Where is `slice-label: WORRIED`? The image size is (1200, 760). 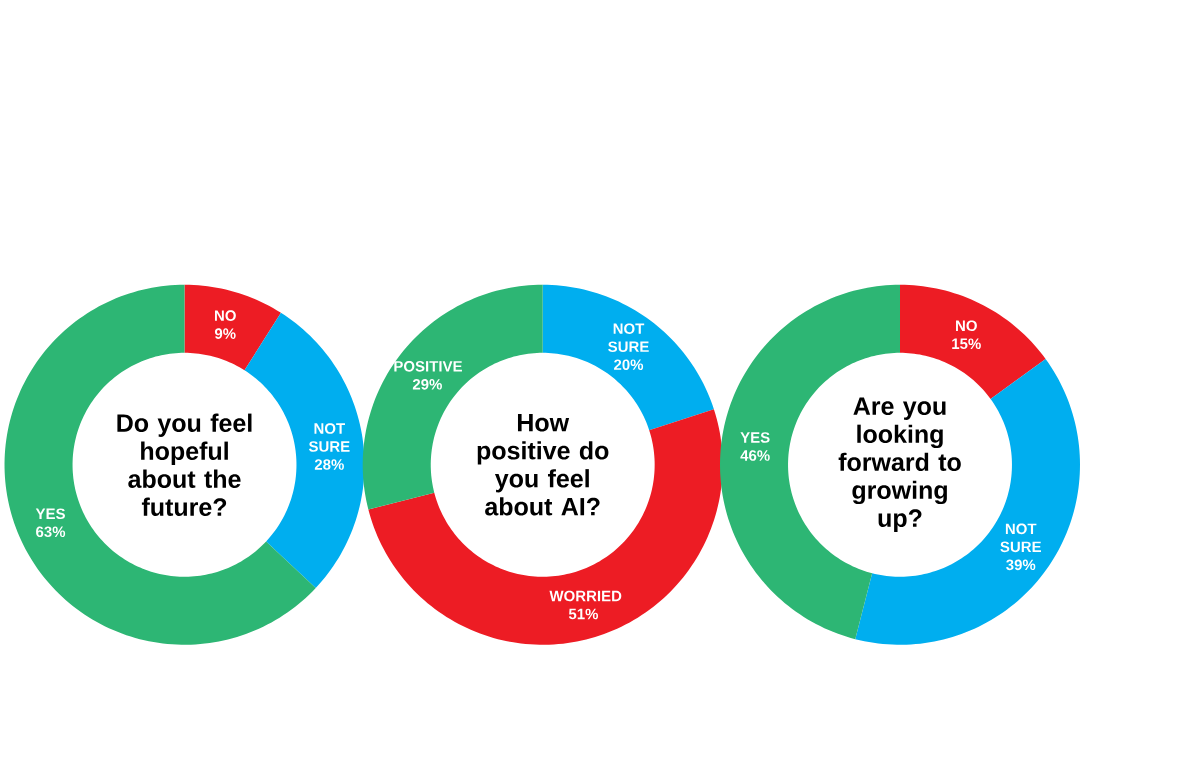
slice-label: WORRIED is located at coordinates (585, 596).